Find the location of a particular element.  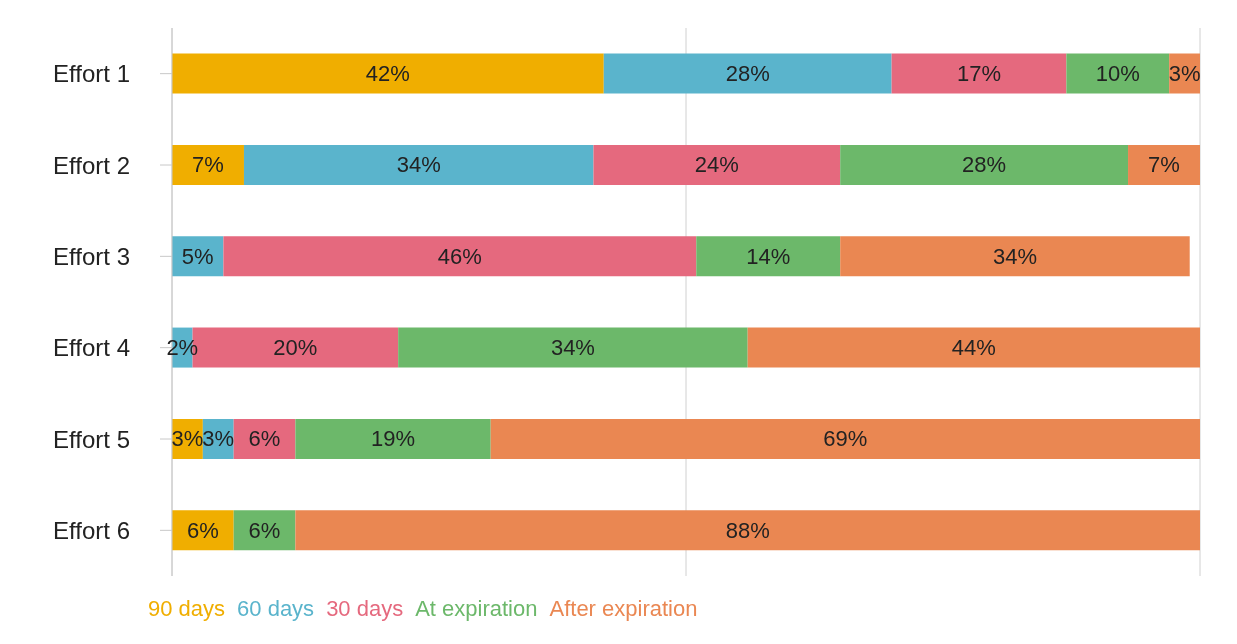

text: 60 days is located at coordinates (276, 609).